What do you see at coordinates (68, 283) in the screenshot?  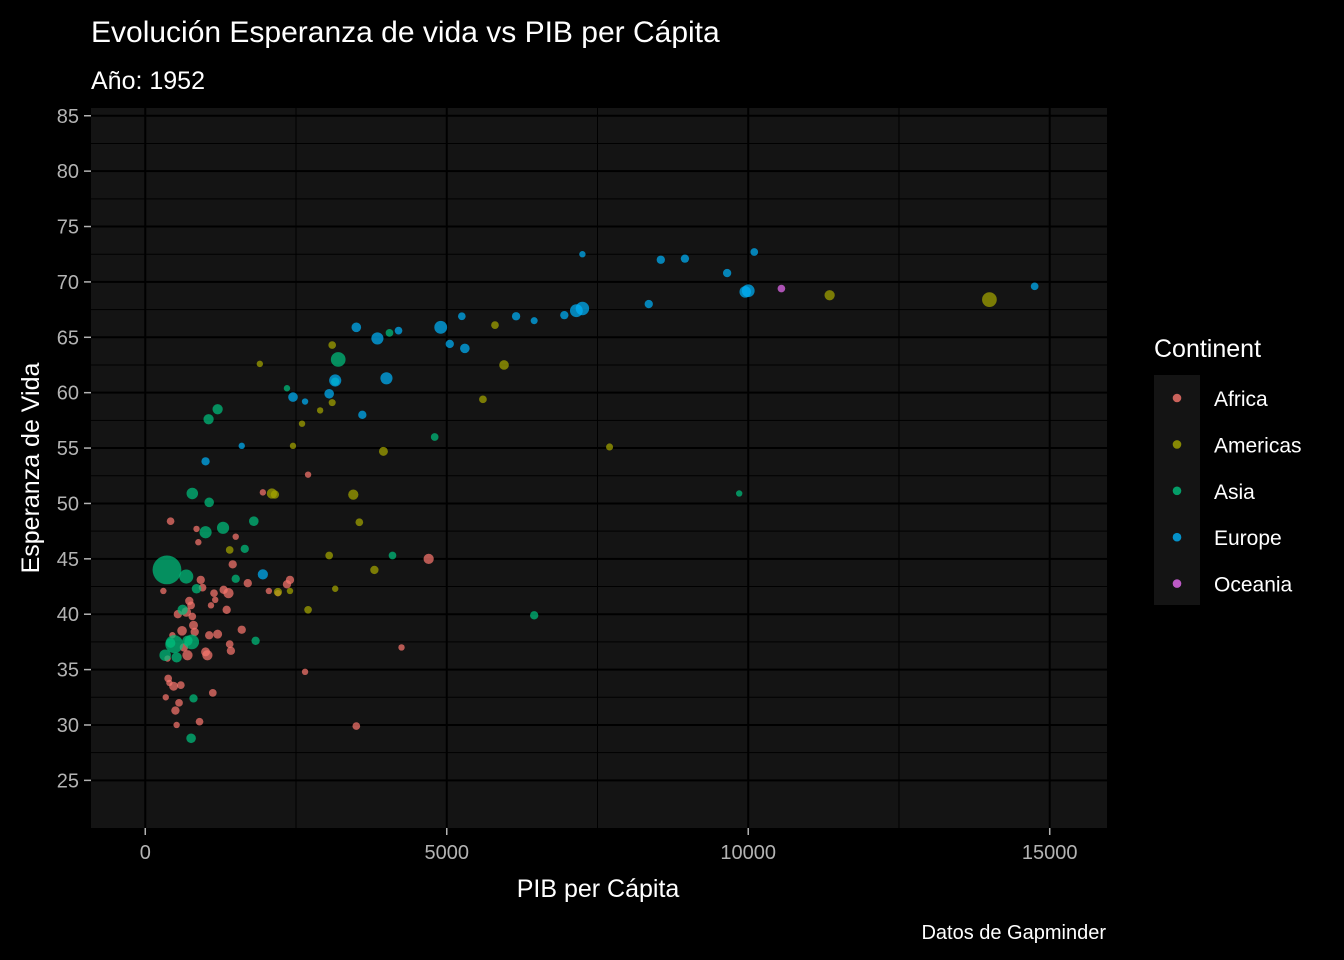 I see `y-tick-label: 70` at bounding box center [68, 283].